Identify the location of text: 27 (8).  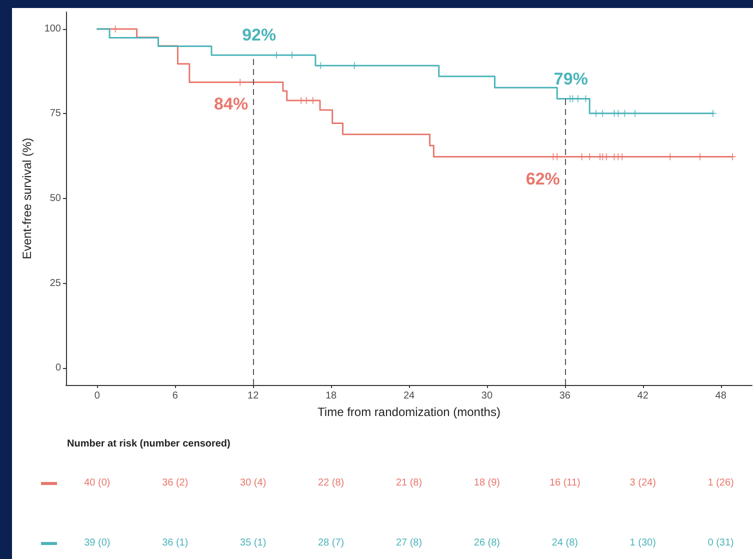
(409, 543).